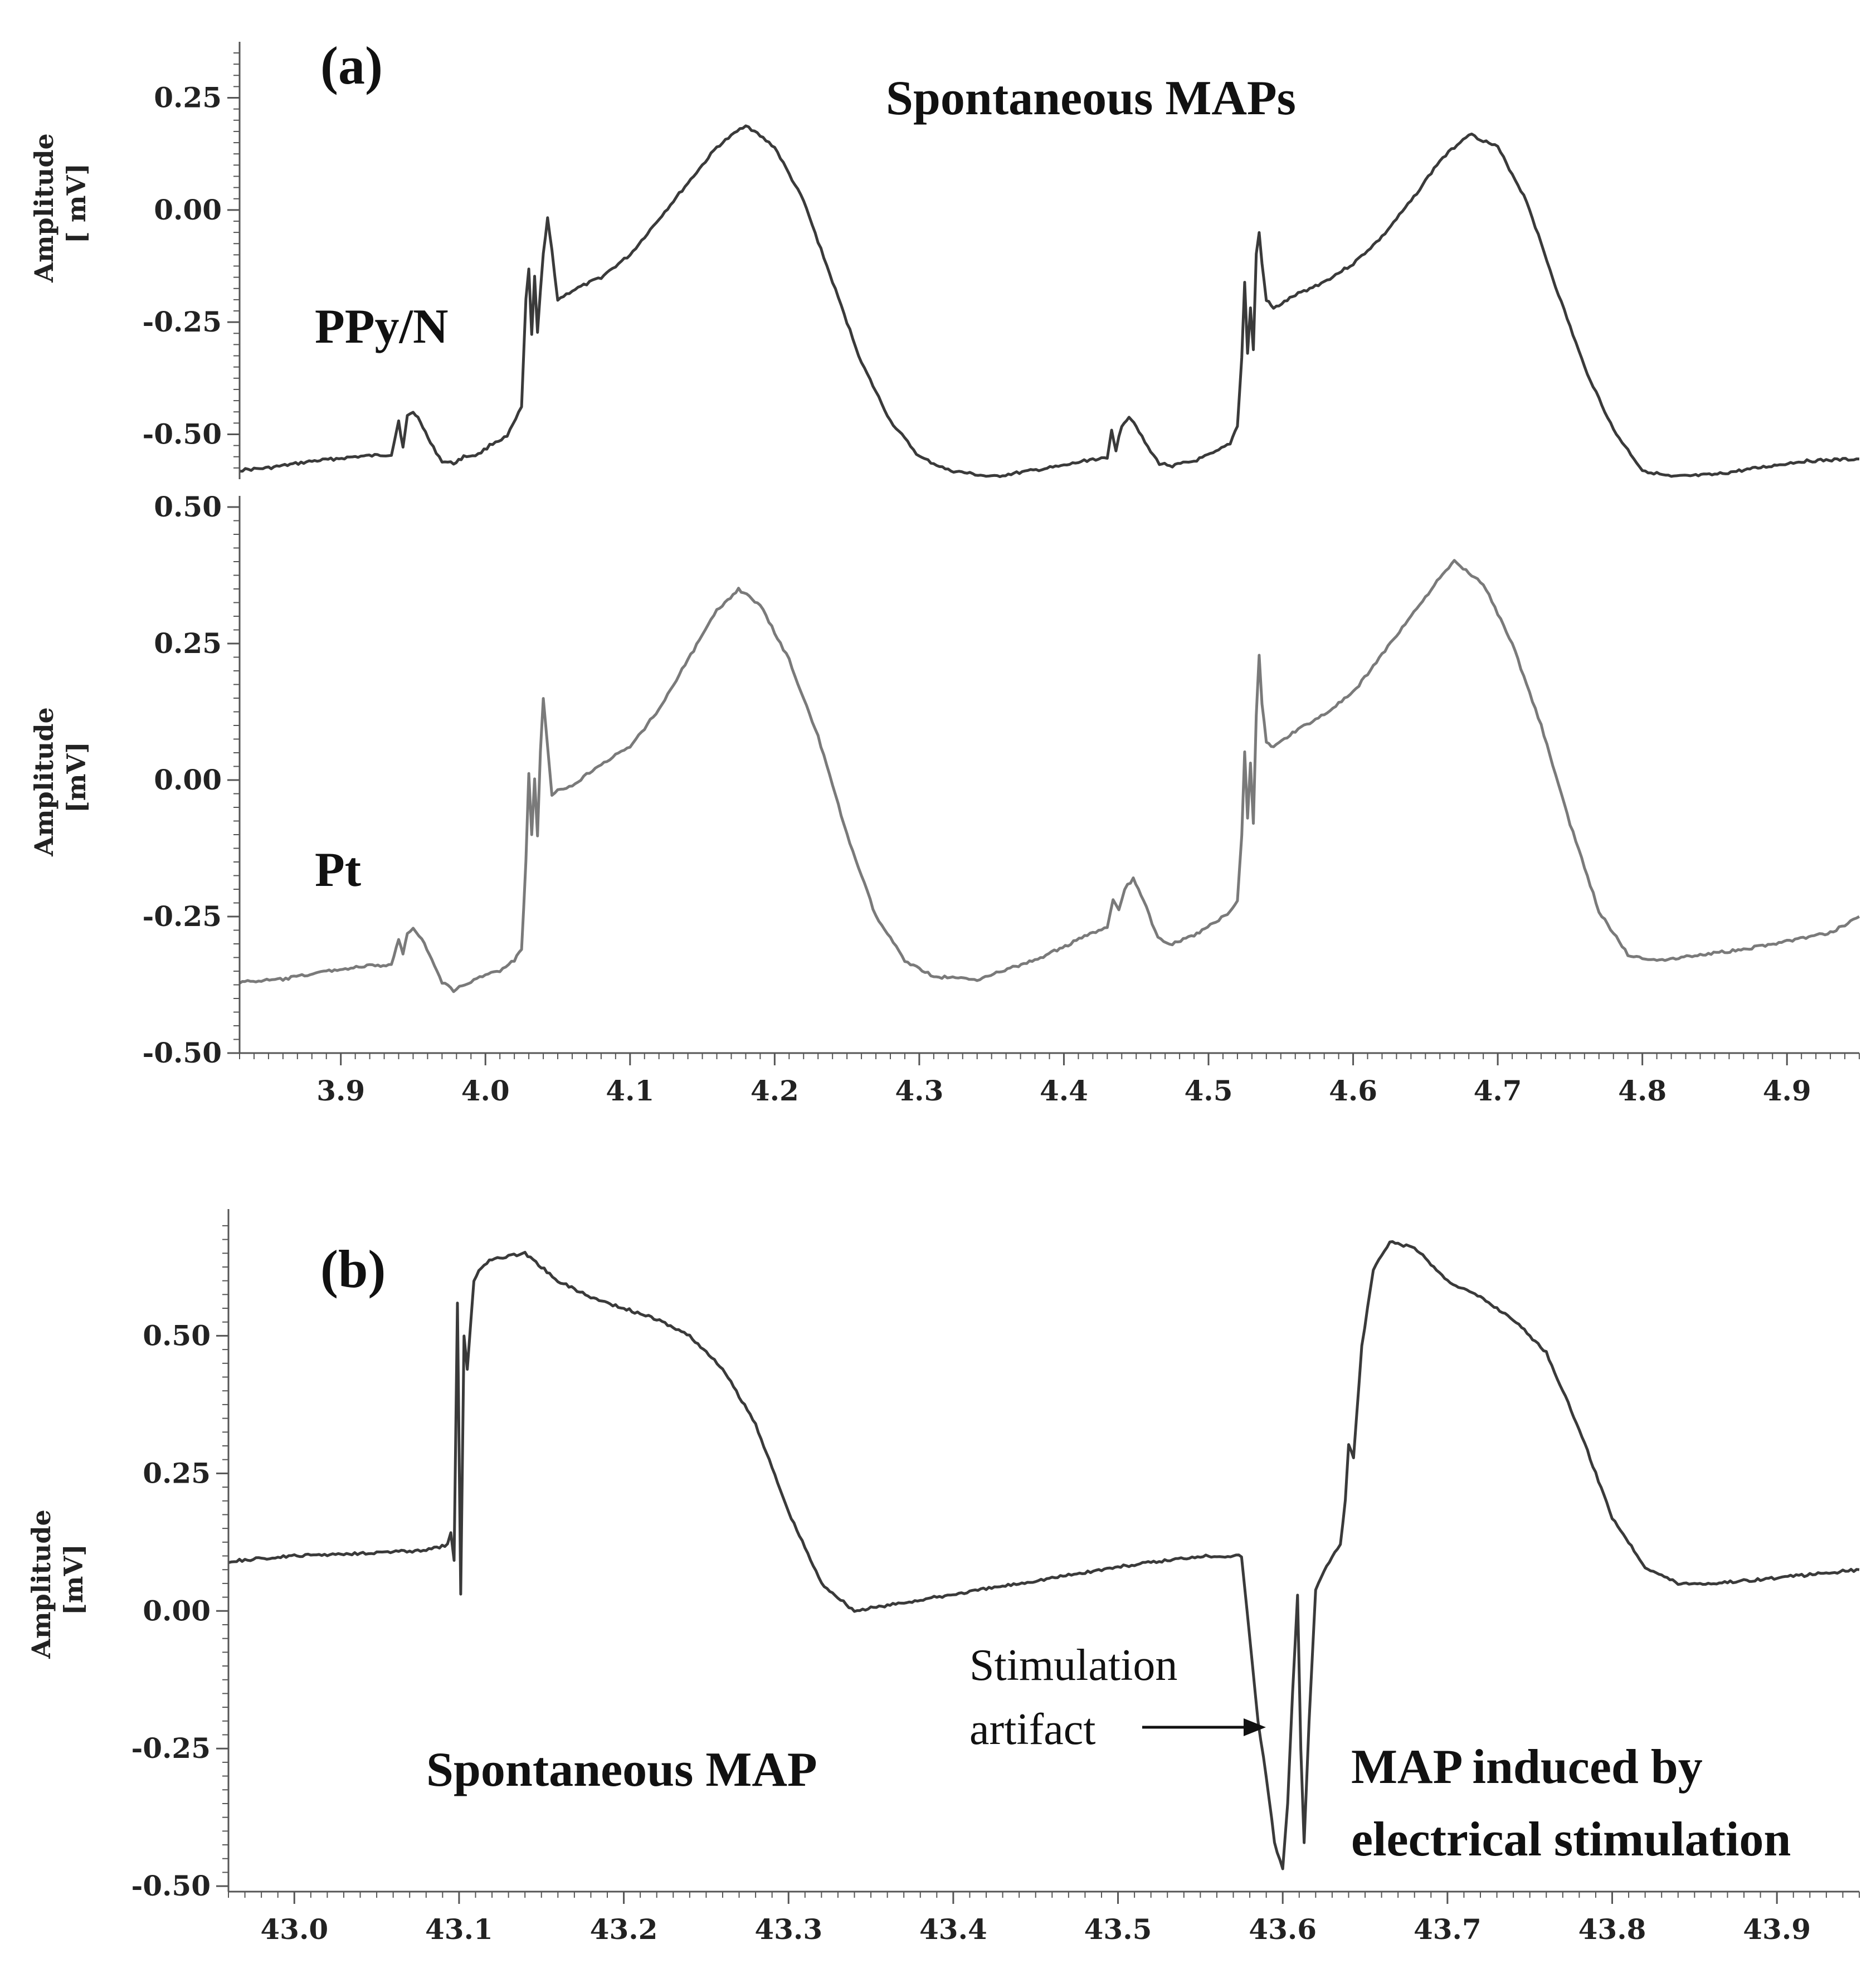  I want to click on x-tick-label: 43.9, so click(1777, 1929).